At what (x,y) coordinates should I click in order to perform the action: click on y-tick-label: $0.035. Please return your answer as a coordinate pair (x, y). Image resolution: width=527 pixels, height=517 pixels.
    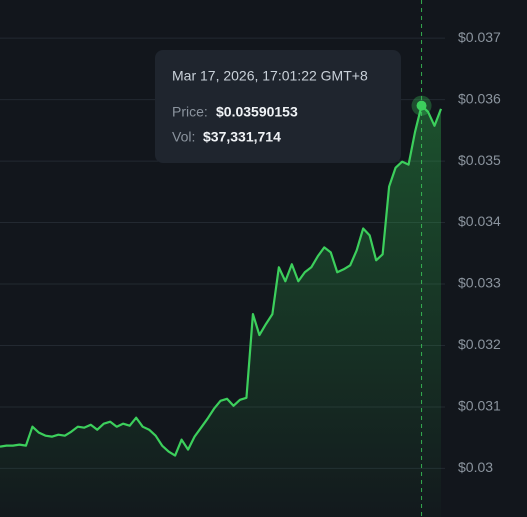
    Looking at the image, I should click on (479, 160).